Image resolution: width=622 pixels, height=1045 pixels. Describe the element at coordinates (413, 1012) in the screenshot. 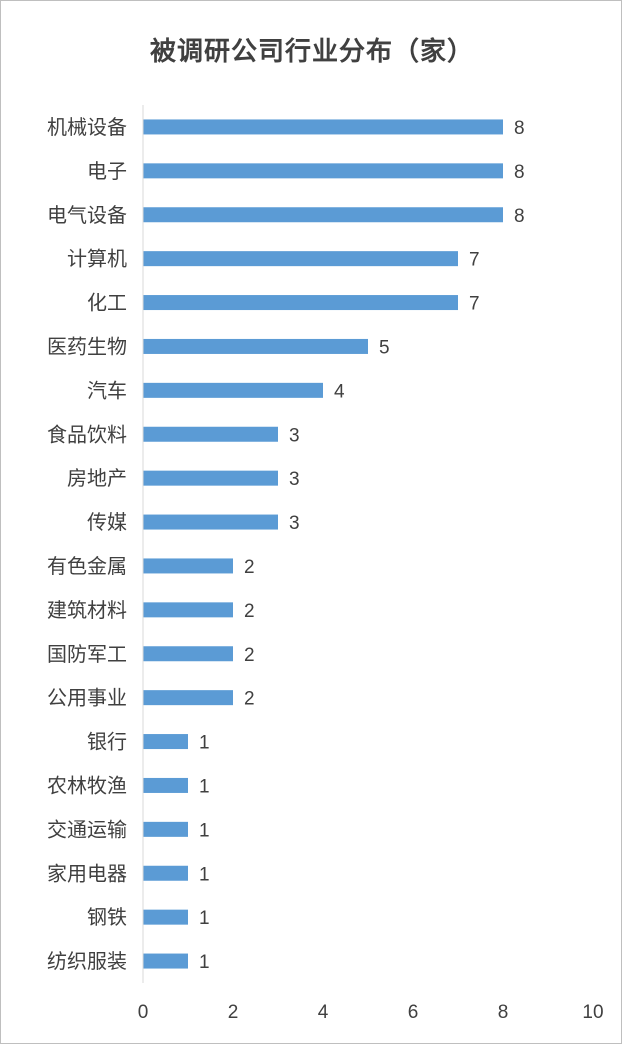

I see `x-tick-label: 6` at that location.